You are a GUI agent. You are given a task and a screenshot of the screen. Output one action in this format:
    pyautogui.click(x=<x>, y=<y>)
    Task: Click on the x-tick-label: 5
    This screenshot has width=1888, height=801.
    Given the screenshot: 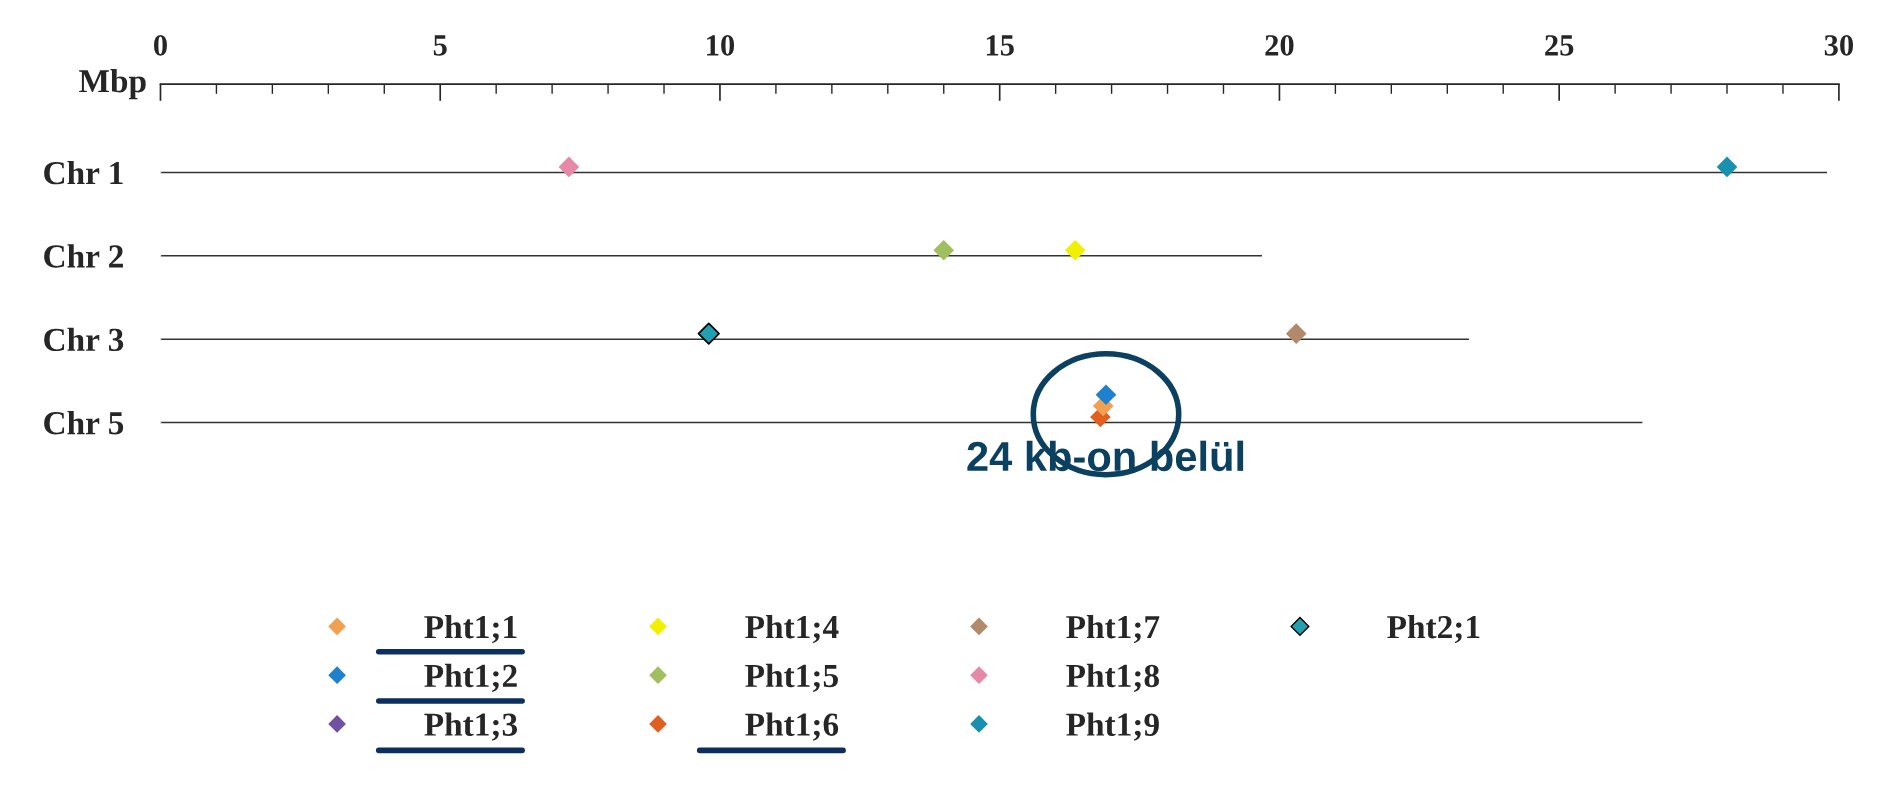 What is the action you would take?
    pyautogui.click(x=440, y=45)
    